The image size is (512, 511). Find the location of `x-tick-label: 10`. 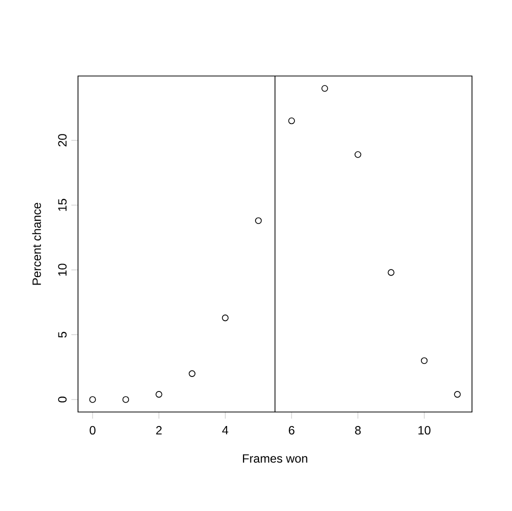

x-tick-label: 10 is located at coordinates (424, 430).